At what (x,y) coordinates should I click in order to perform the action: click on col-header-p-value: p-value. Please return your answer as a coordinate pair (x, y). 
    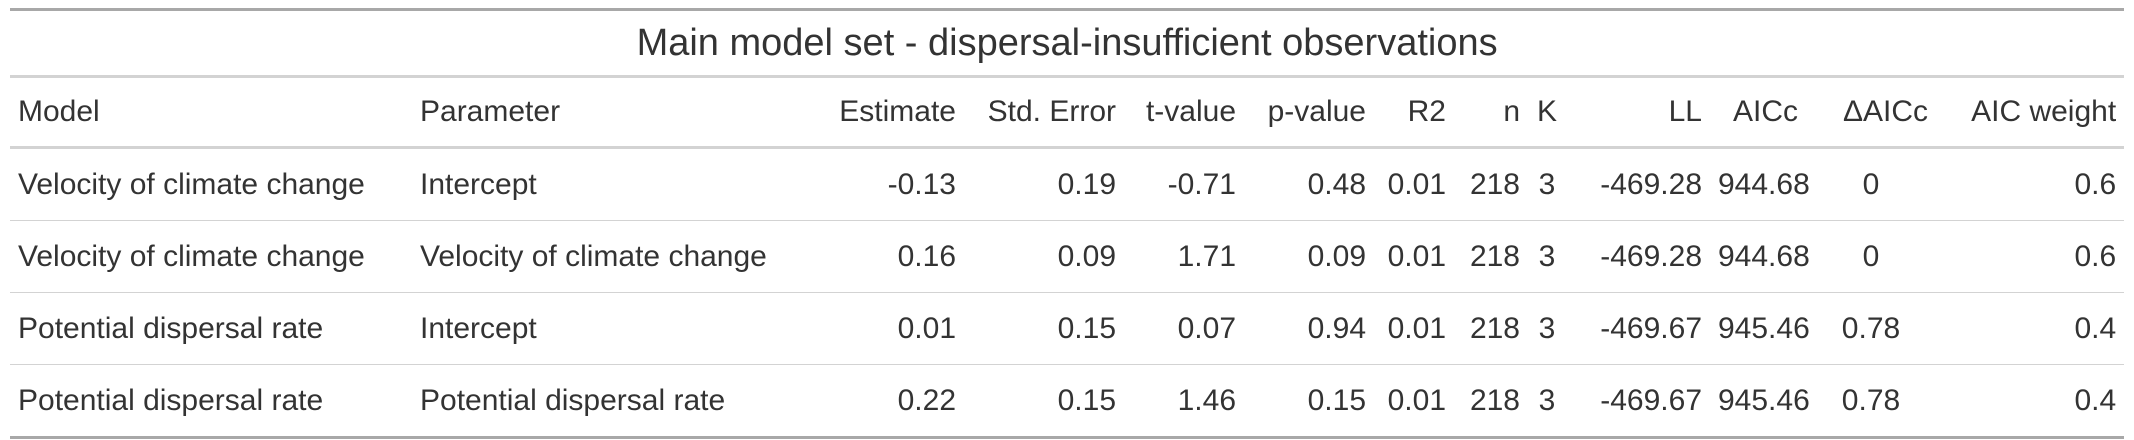
    Looking at the image, I should click on (1309, 112).